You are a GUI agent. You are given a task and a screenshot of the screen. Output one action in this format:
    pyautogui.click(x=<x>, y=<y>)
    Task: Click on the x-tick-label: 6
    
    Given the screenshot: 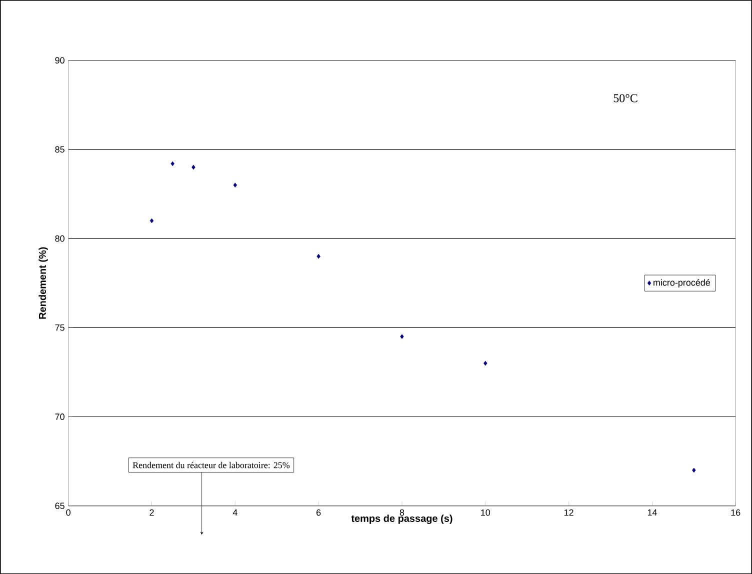 What is the action you would take?
    pyautogui.click(x=318, y=512)
    